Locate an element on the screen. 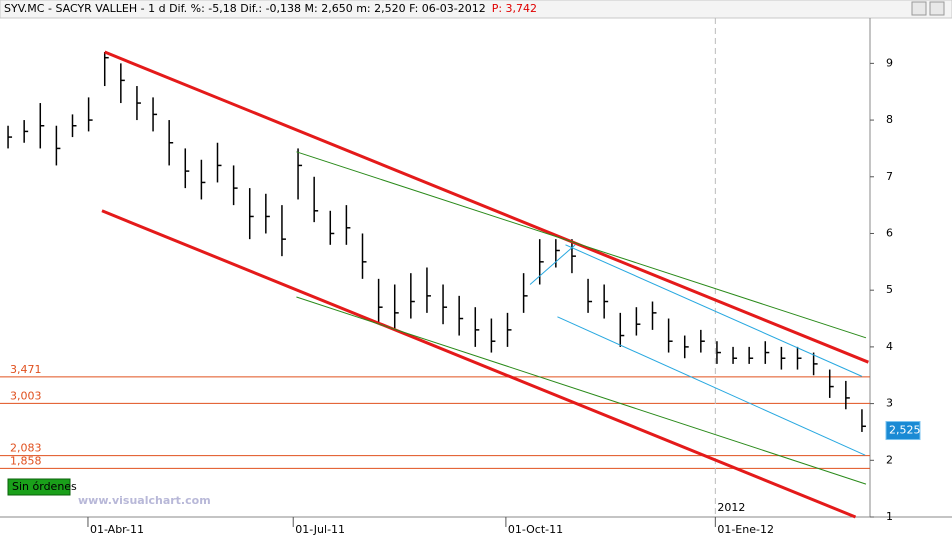 The image size is (952, 537). level-label: 2,083 is located at coordinates (26, 448).